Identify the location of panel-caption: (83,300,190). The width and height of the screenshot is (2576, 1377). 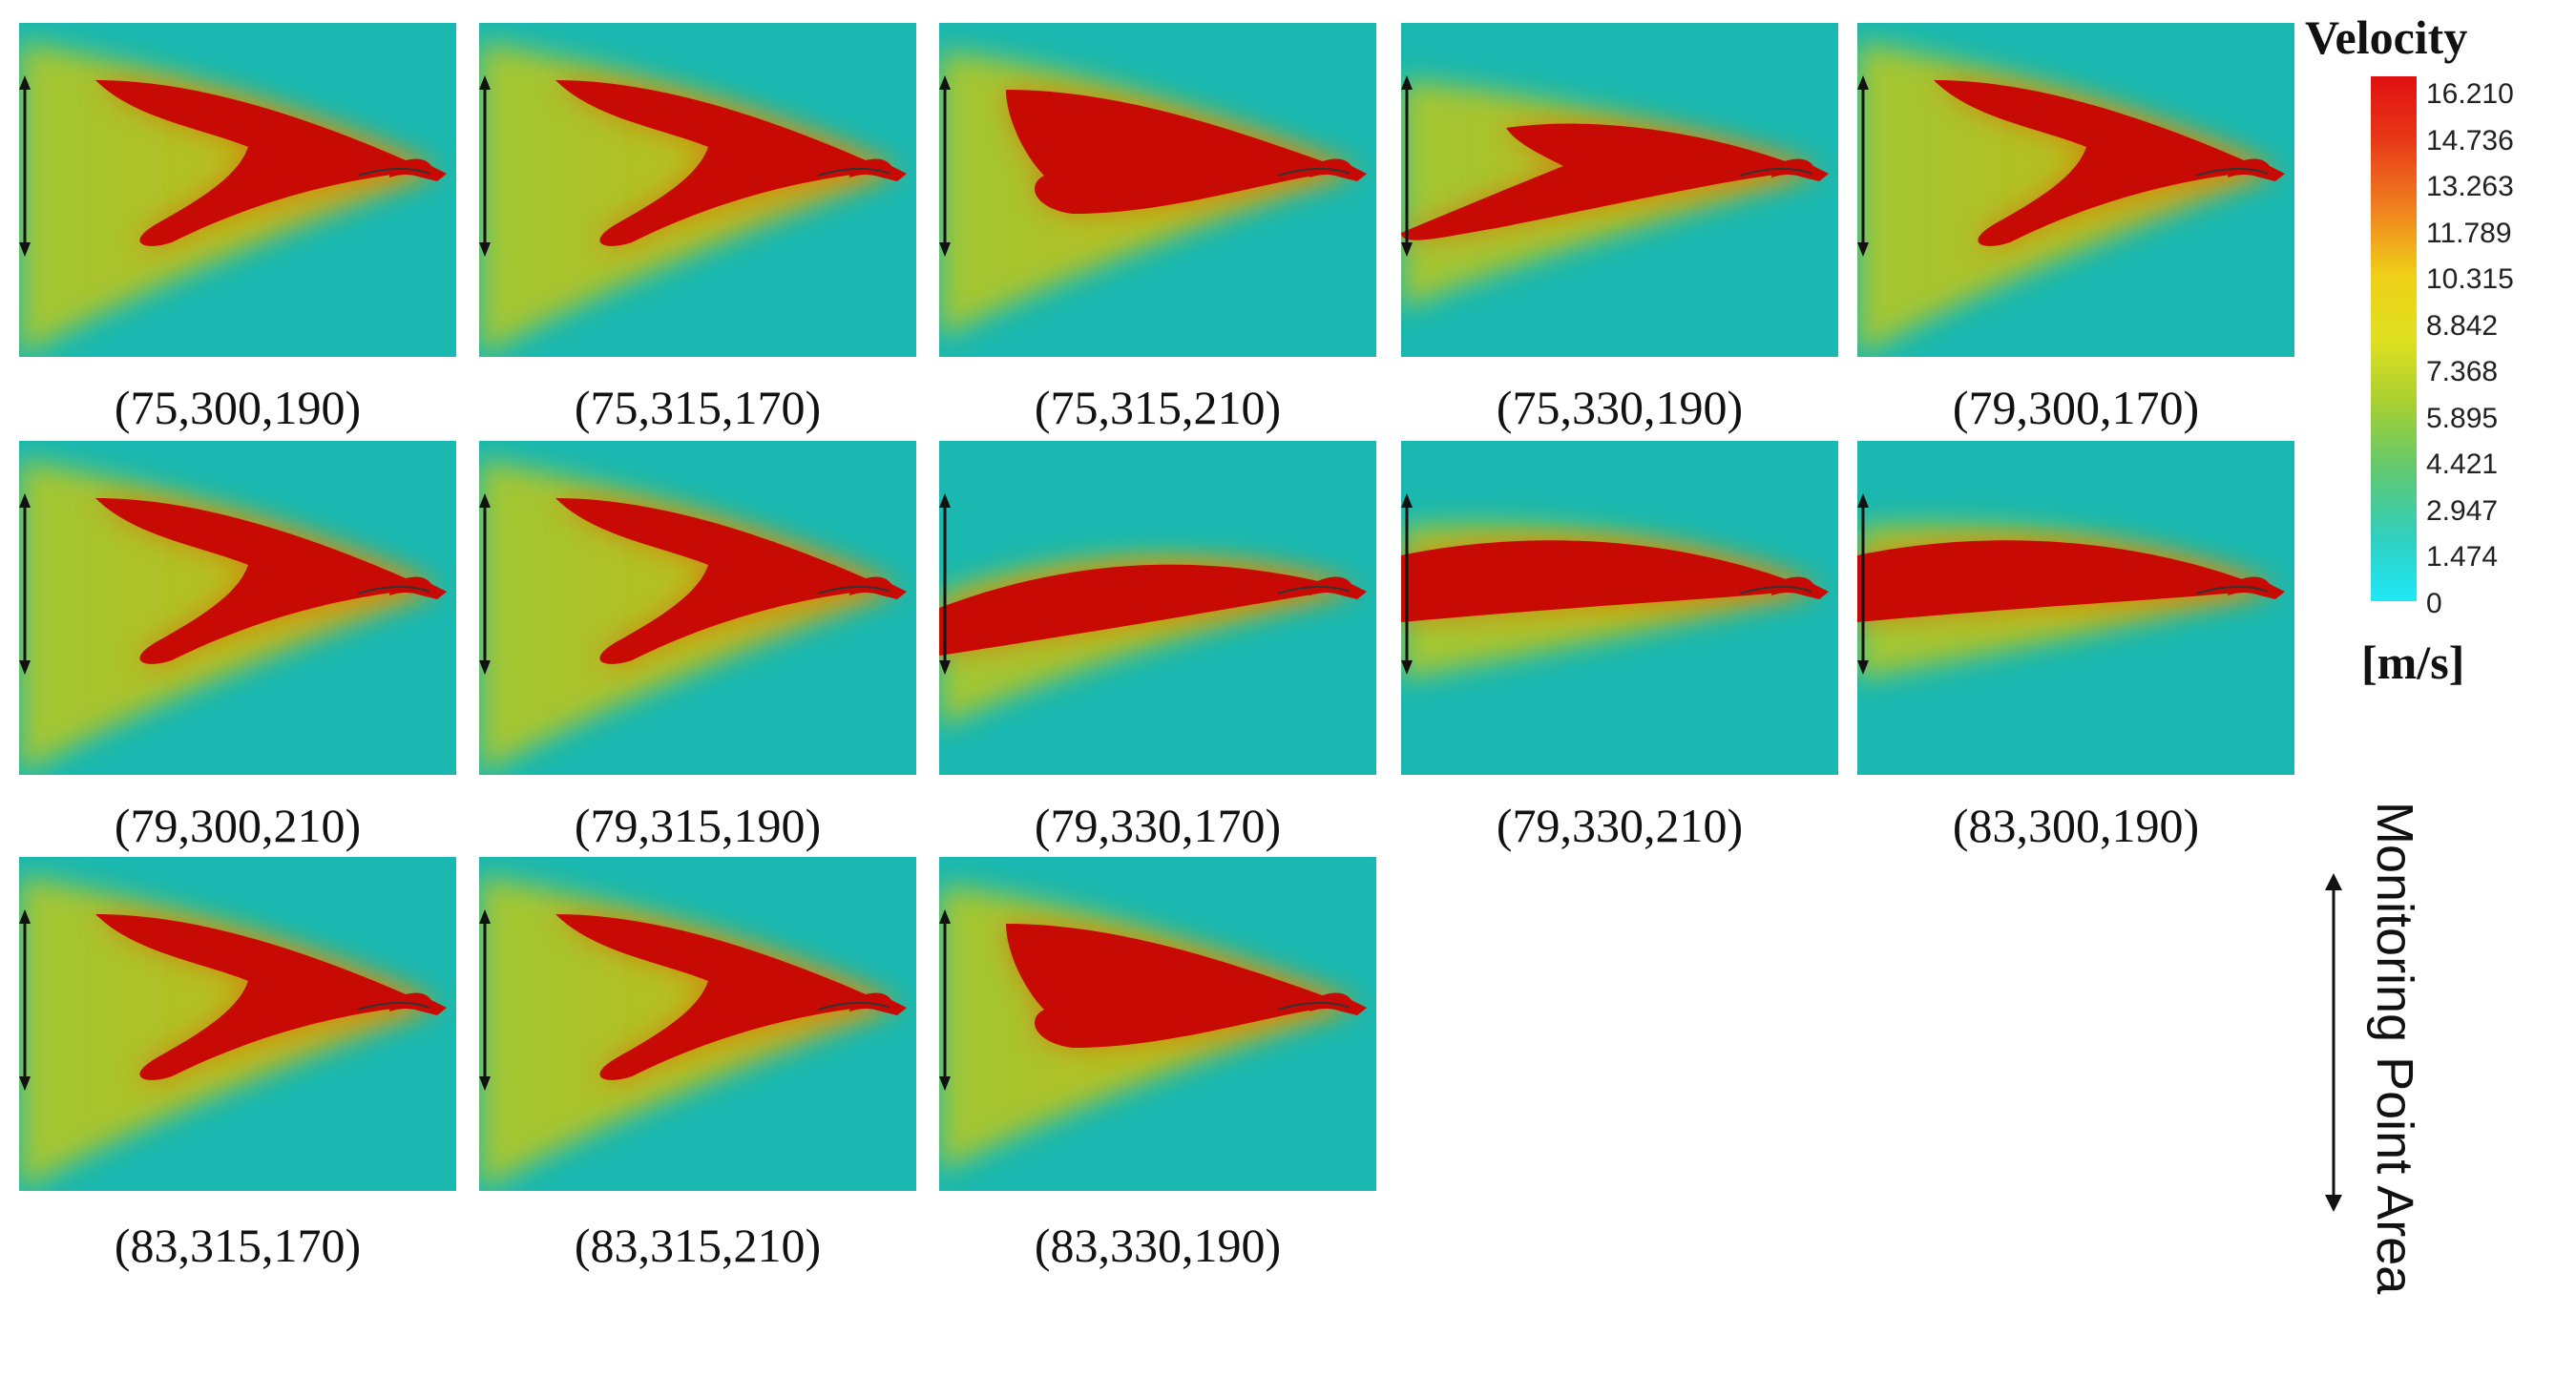
(2076, 825).